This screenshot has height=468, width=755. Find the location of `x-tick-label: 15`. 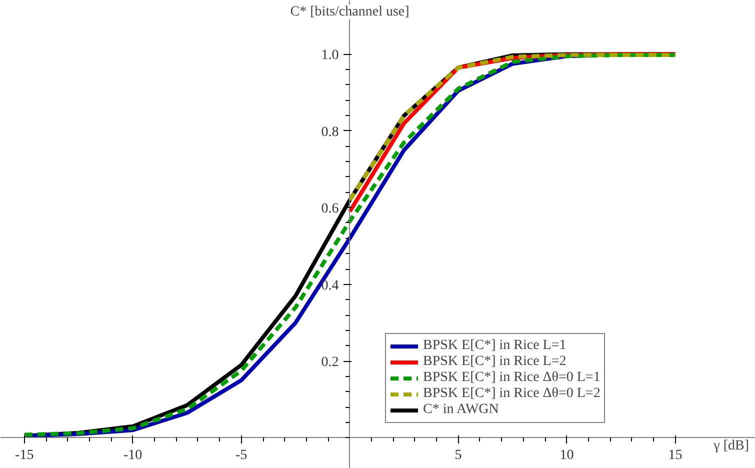

x-tick-label: 15 is located at coordinates (675, 455).